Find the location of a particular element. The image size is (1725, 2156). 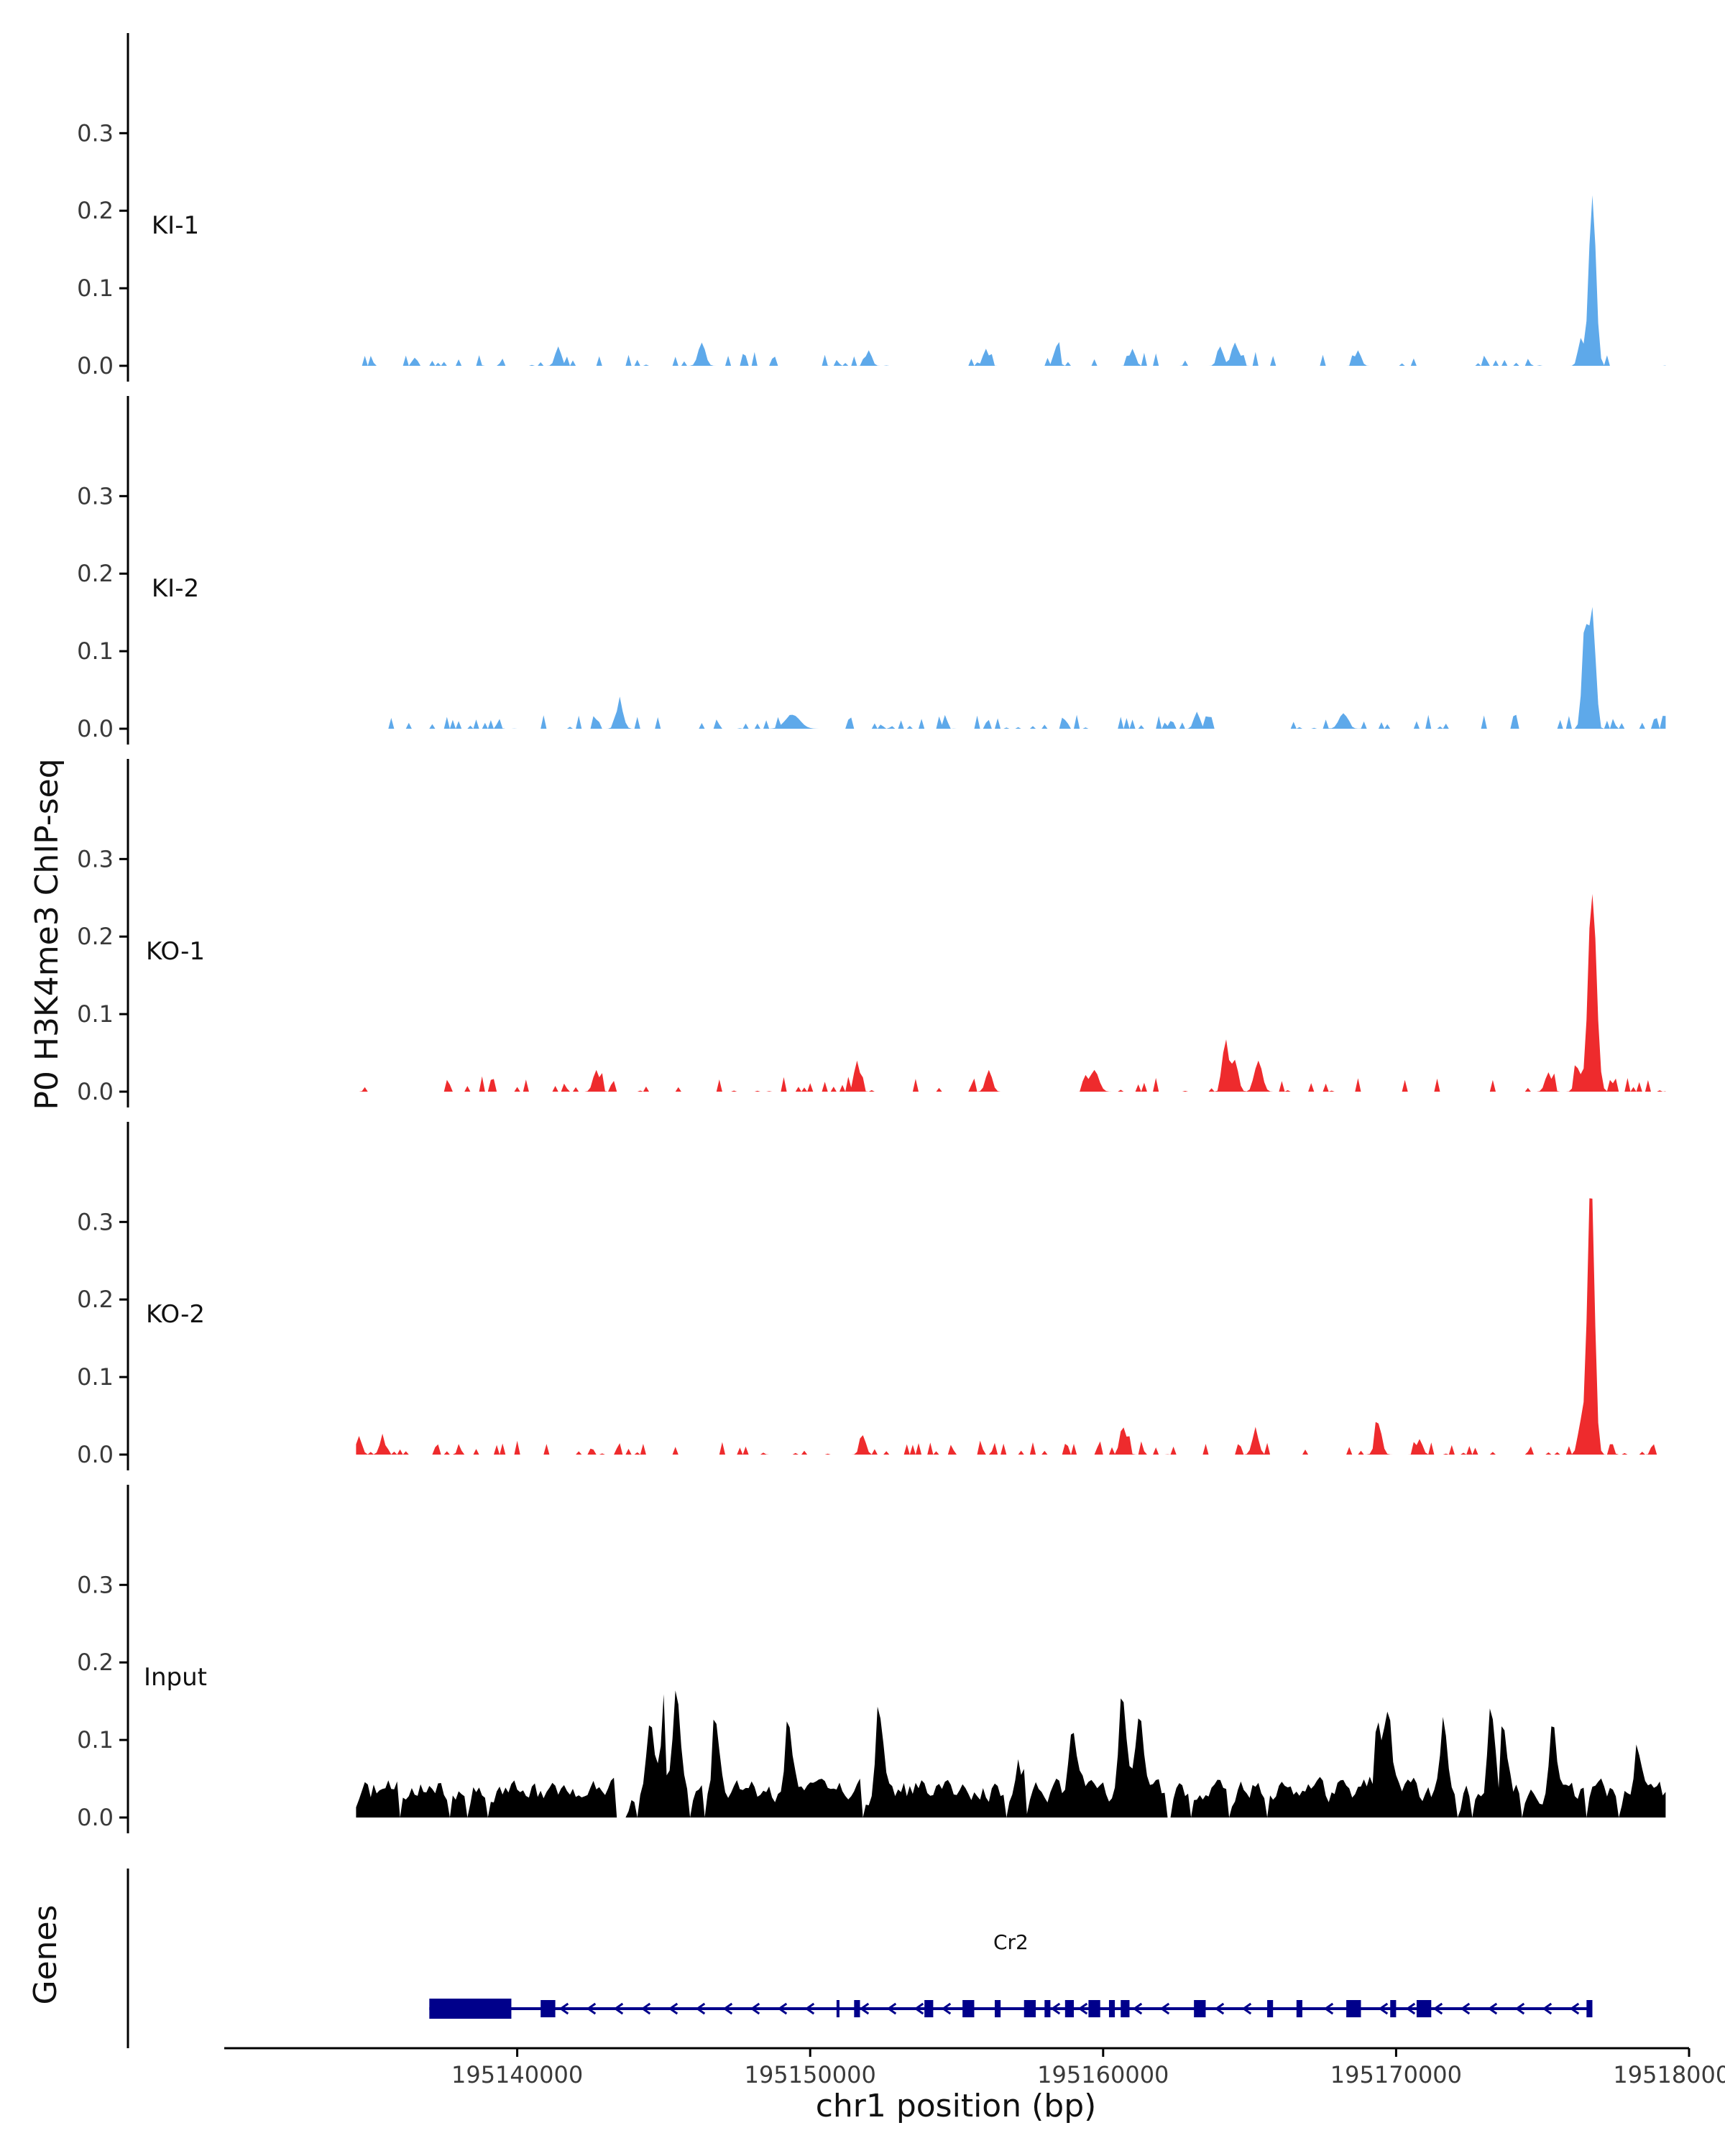

y-axis-title: P0 H3K4me3 ChIP-seq is located at coordinates (47, 934).